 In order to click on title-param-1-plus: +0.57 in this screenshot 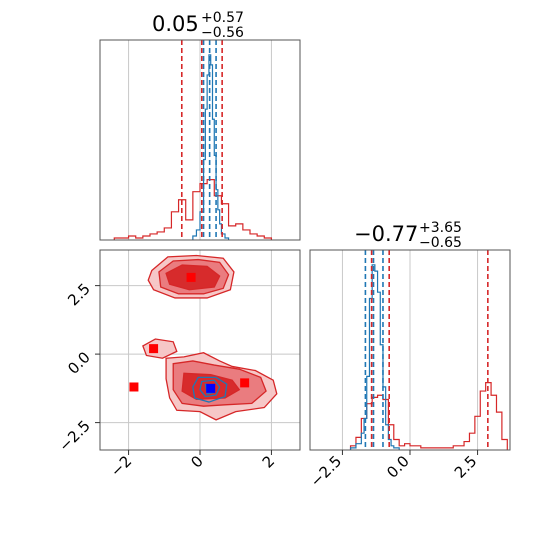, I will do `click(222, 18)`.